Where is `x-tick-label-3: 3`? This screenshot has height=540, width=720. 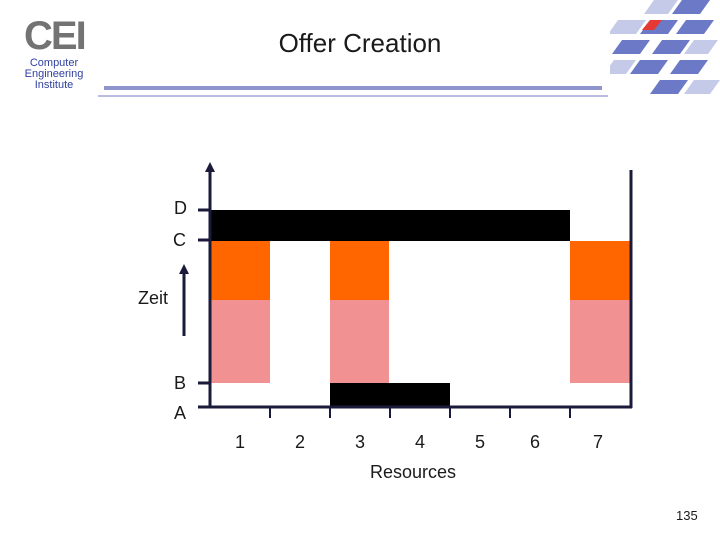 x-tick-label-3: 3 is located at coordinates (360, 442).